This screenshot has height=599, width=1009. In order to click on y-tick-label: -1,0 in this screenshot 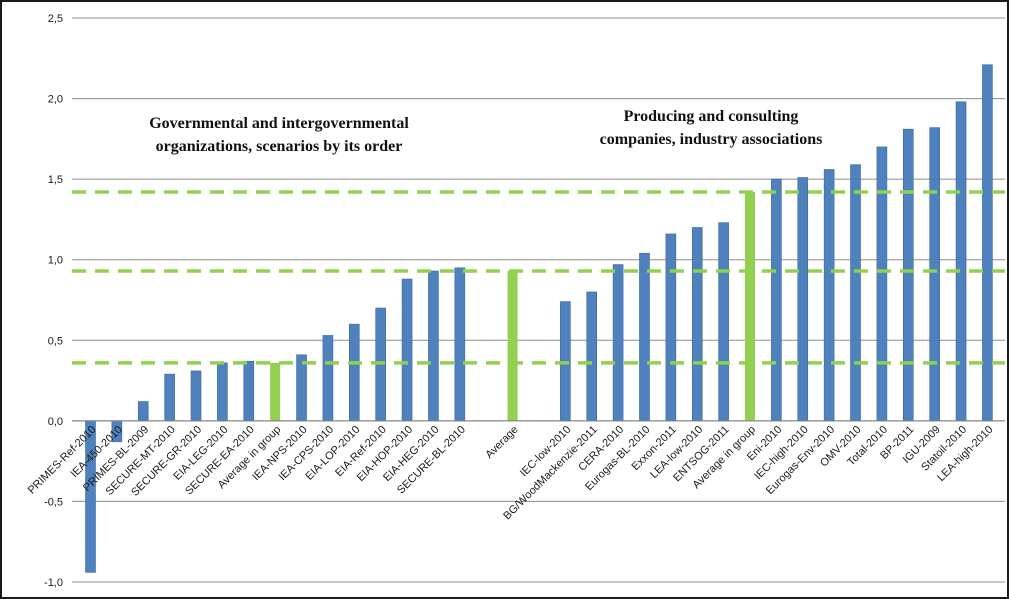, I will do `click(53, 583)`.